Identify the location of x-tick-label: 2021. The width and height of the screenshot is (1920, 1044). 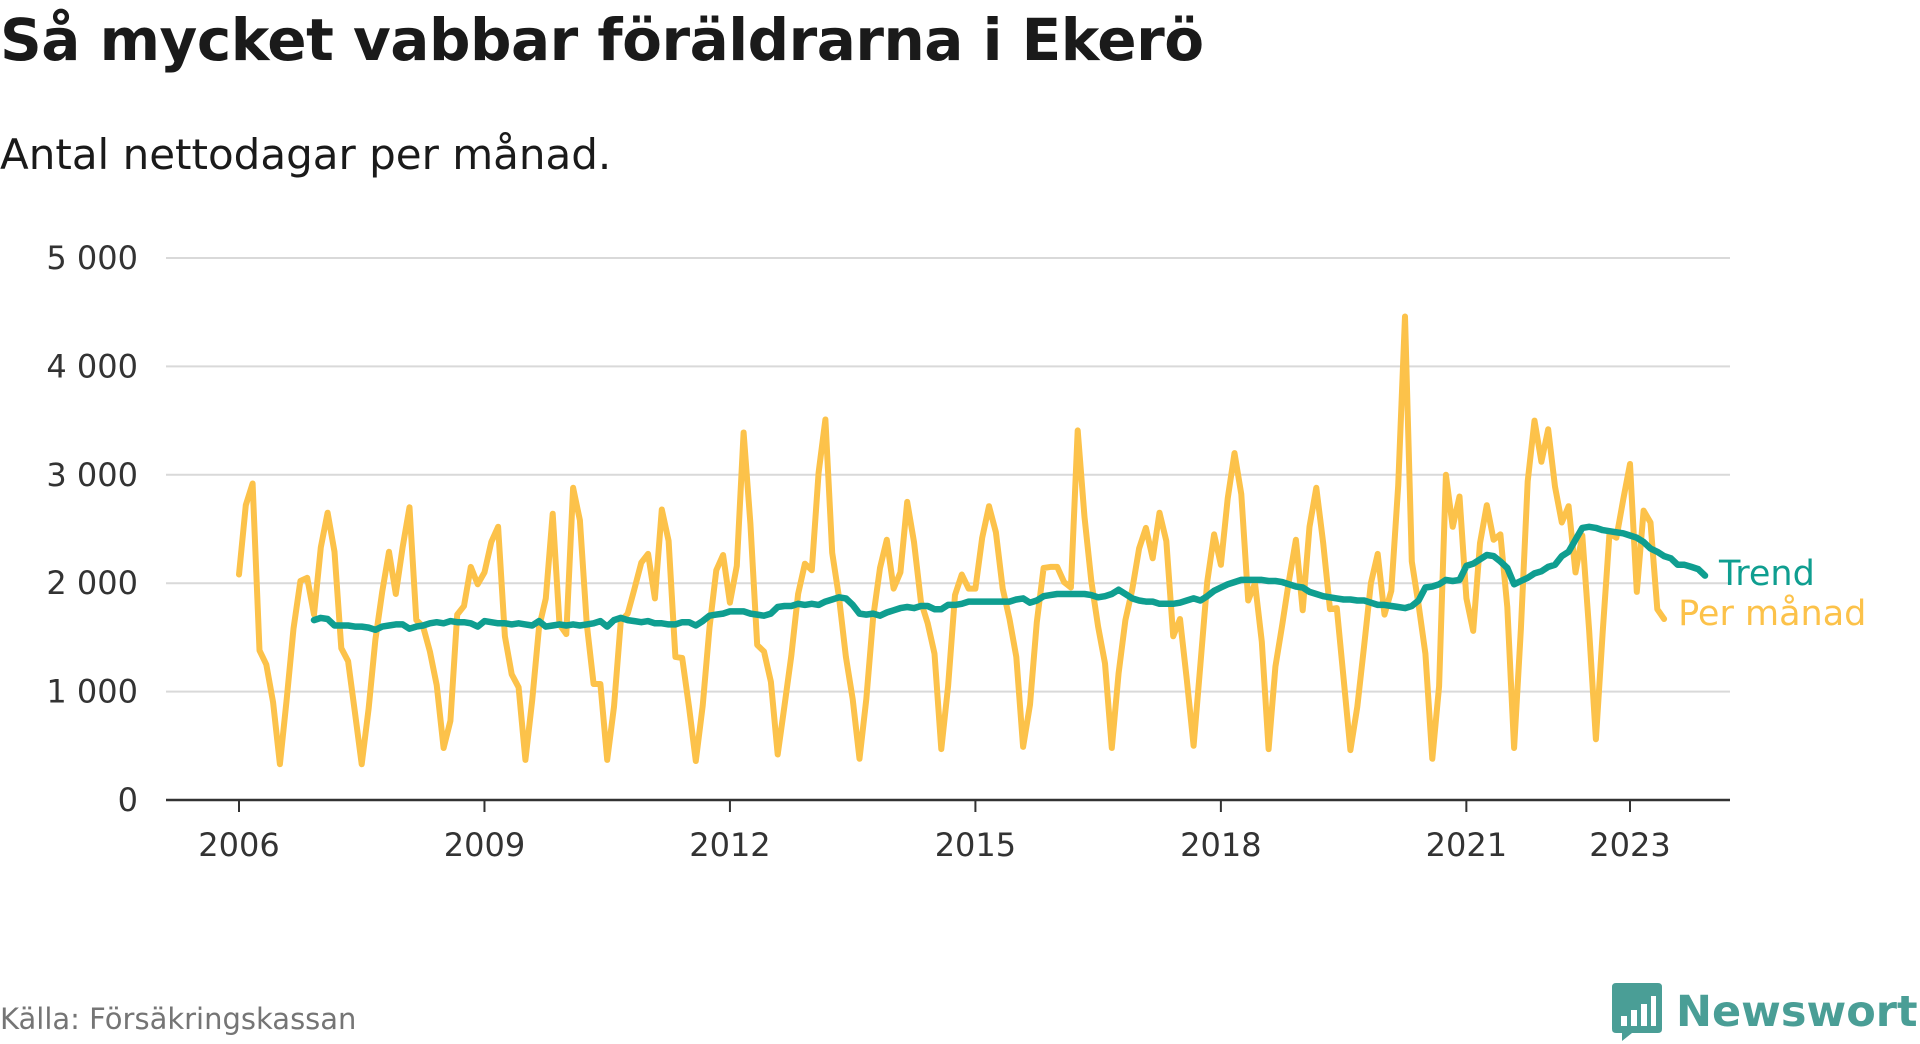
(1466, 845).